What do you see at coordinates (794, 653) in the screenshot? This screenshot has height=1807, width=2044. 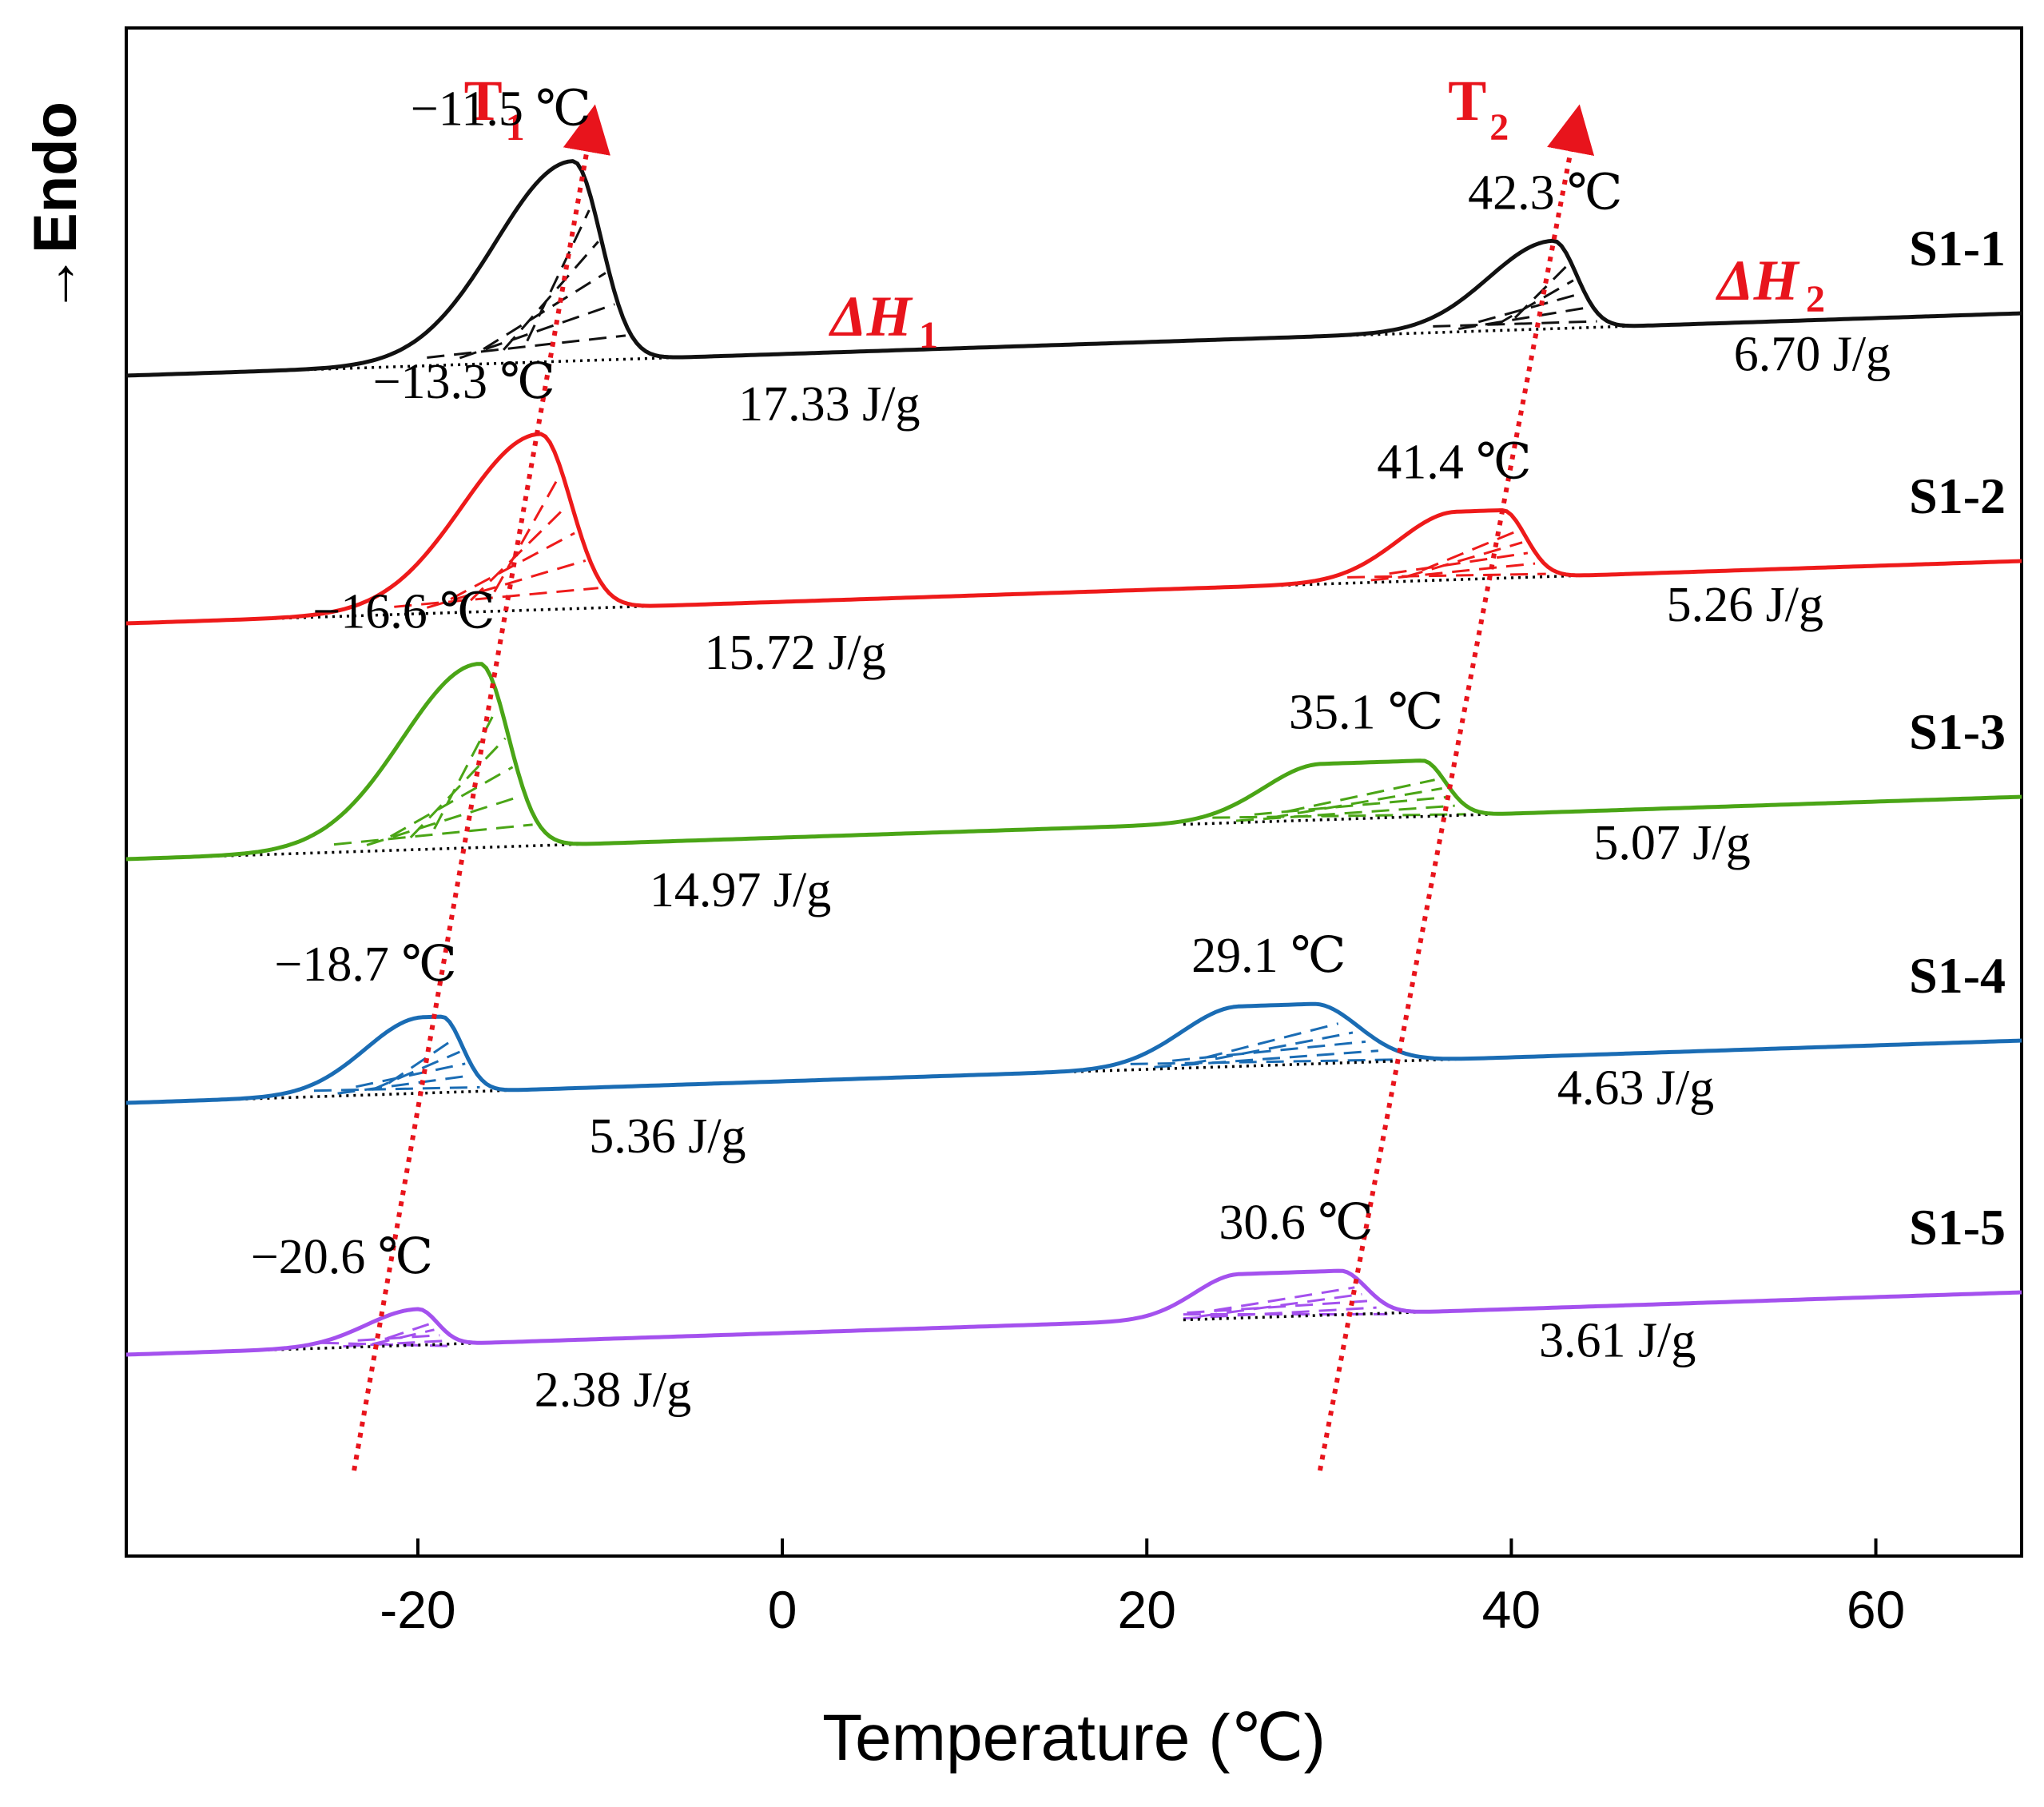 I see `enthalpy-label: 15.72 J/g` at bounding box center [794, 653].